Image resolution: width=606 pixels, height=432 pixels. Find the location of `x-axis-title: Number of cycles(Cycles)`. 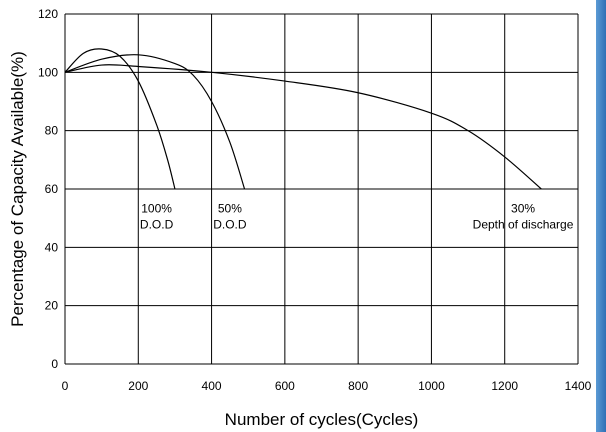

x-axis-title: Number of cycles(Cycles) is located at coordinates (322, 419).